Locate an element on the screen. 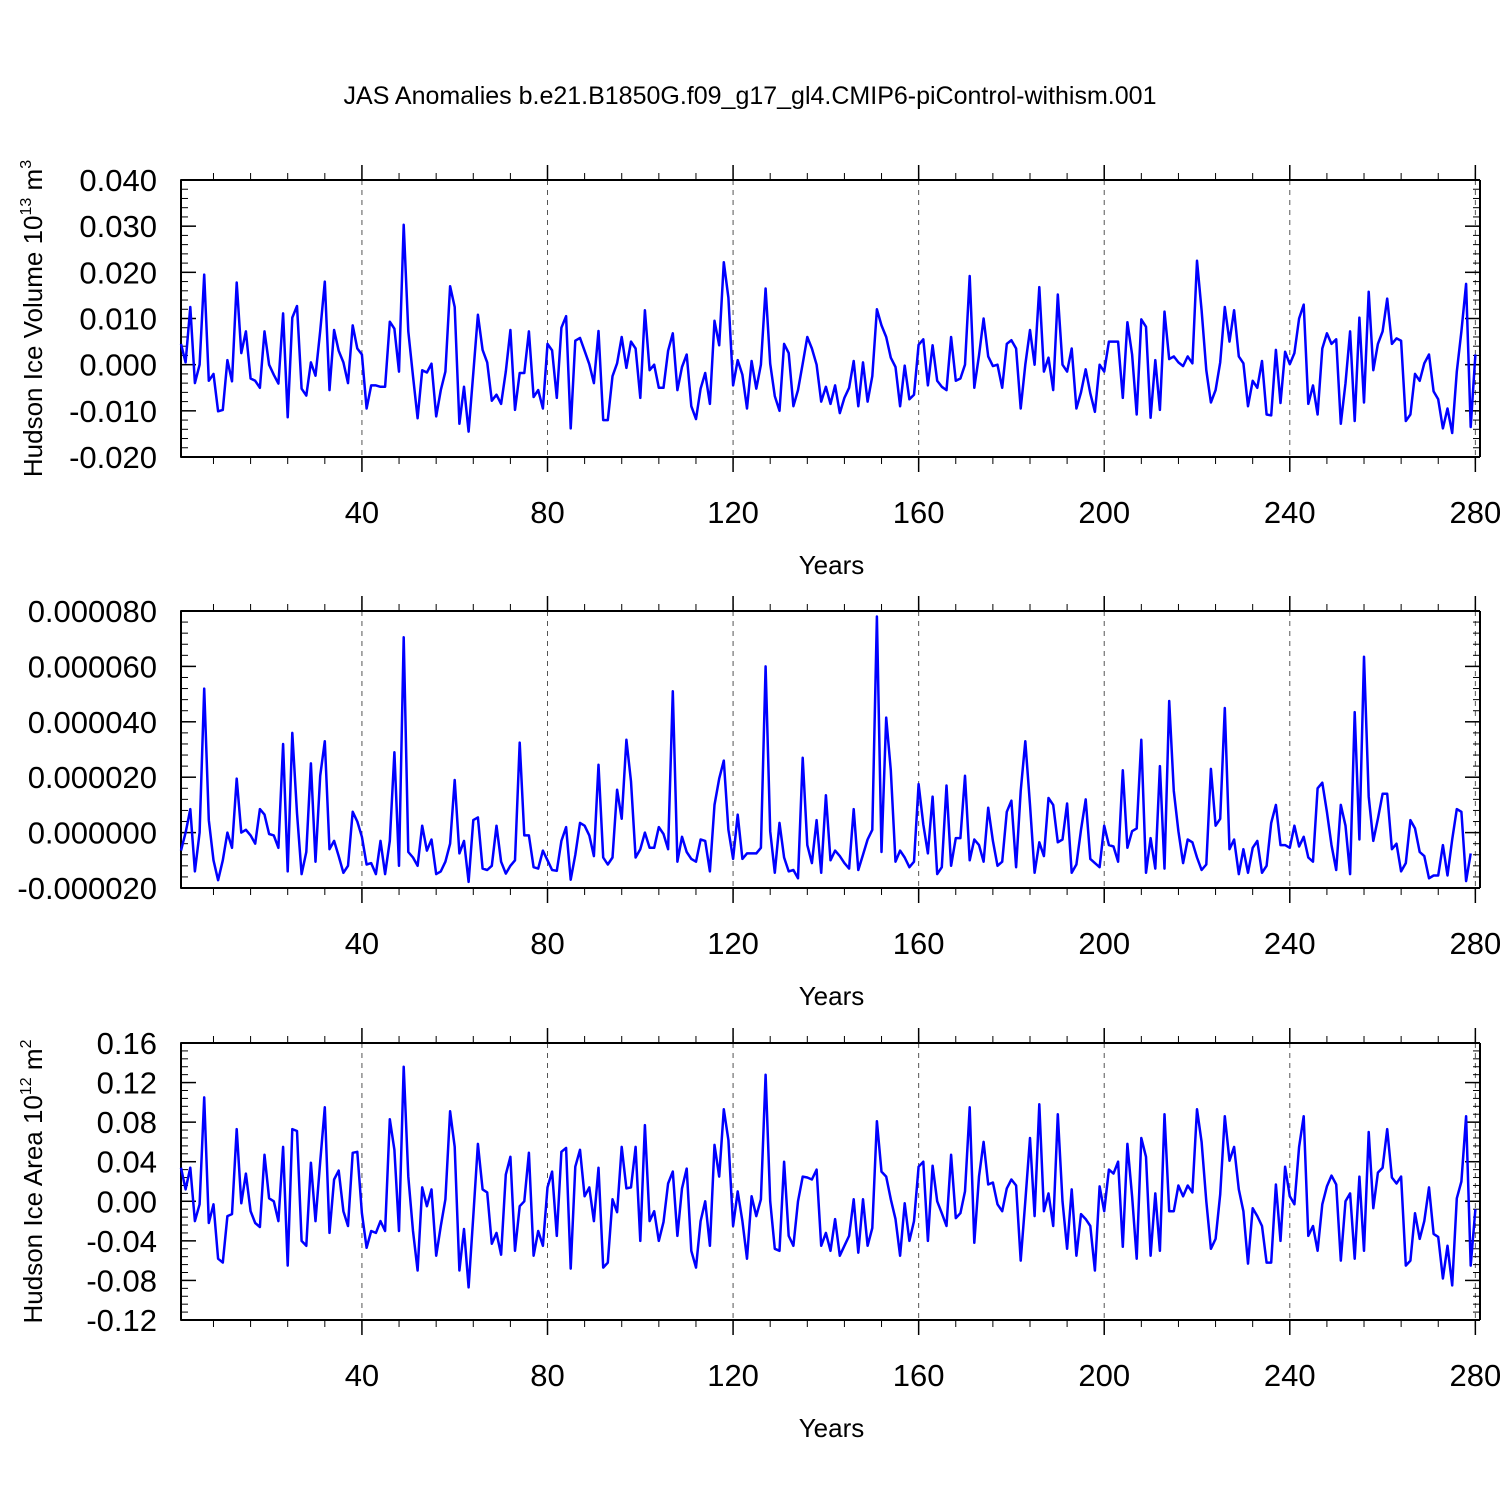 This screenshot has height=1500, width=1500. y-tick-label: 0.000080 is located at coordinates (92, 611).